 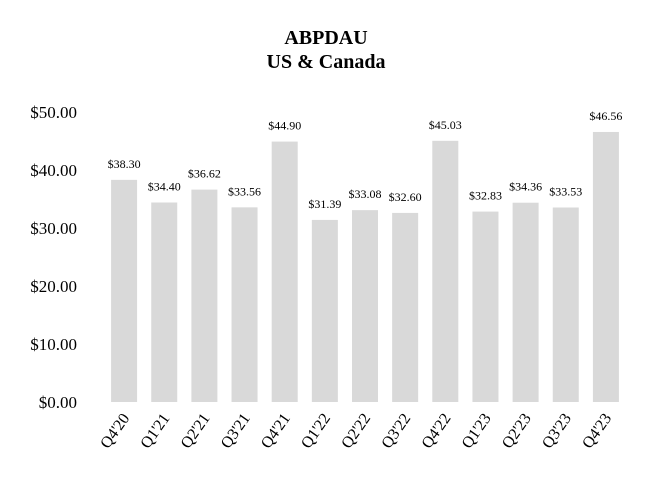 What do you see at coordinates (115, 431) in the screenshot?
I see `x-tick-label: Q4'20` at bounding box center [115, 431].